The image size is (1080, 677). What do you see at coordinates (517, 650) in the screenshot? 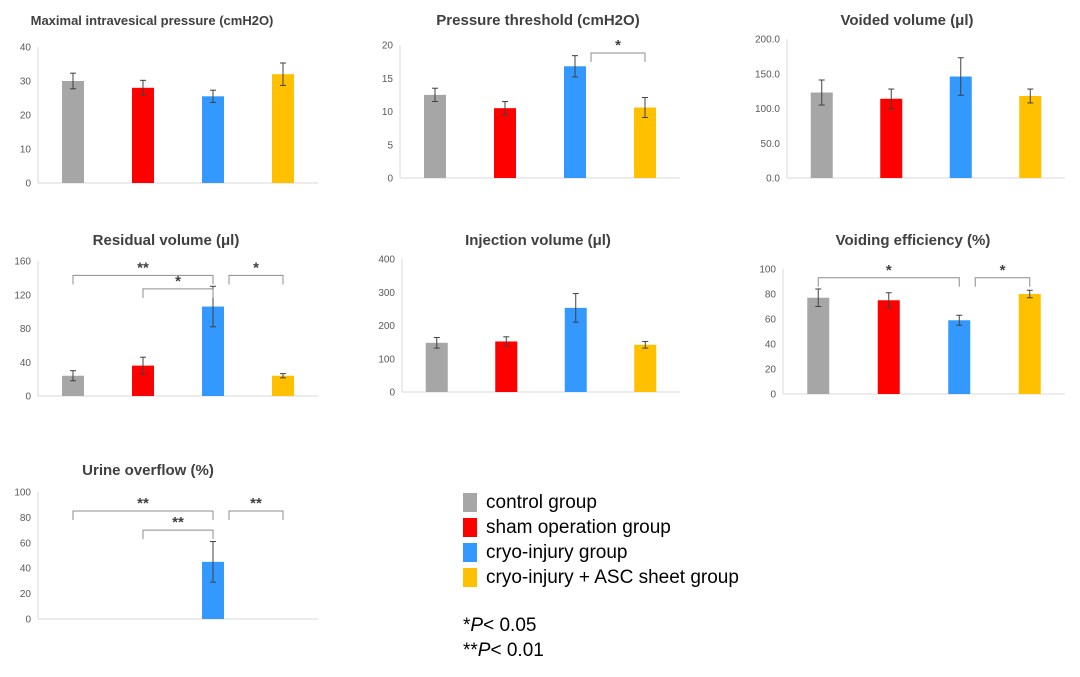
I see `sig-rest: < 0.01` at bounding box center [517, 650].